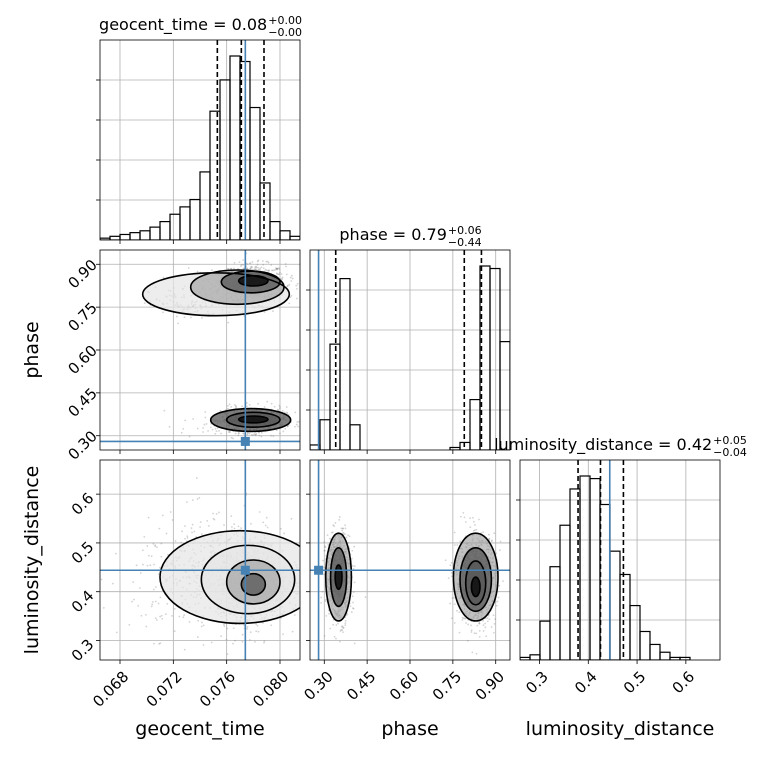  I want to click on panel-2d-phase-luminosity_distance, so click(408, 561).